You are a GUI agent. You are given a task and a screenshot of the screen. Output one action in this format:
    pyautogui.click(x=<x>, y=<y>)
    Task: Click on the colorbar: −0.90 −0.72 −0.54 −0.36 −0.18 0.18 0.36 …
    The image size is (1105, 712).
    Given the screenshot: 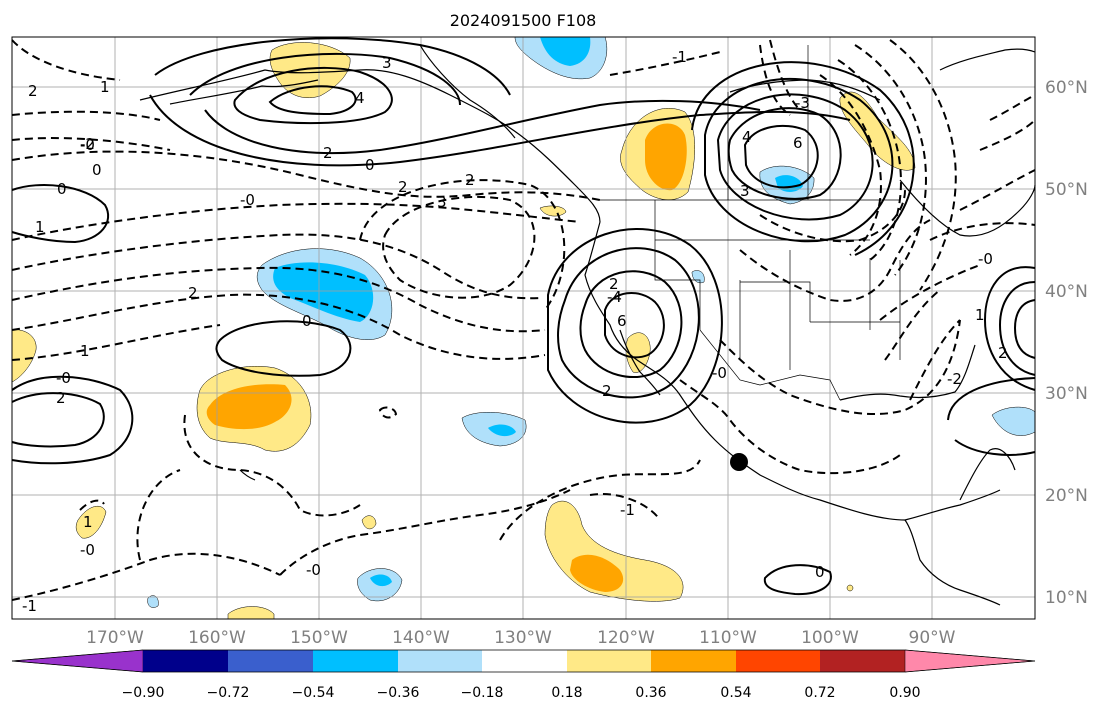 What is the action you would take?
    pyautogui.click(x=523, y=675)
    